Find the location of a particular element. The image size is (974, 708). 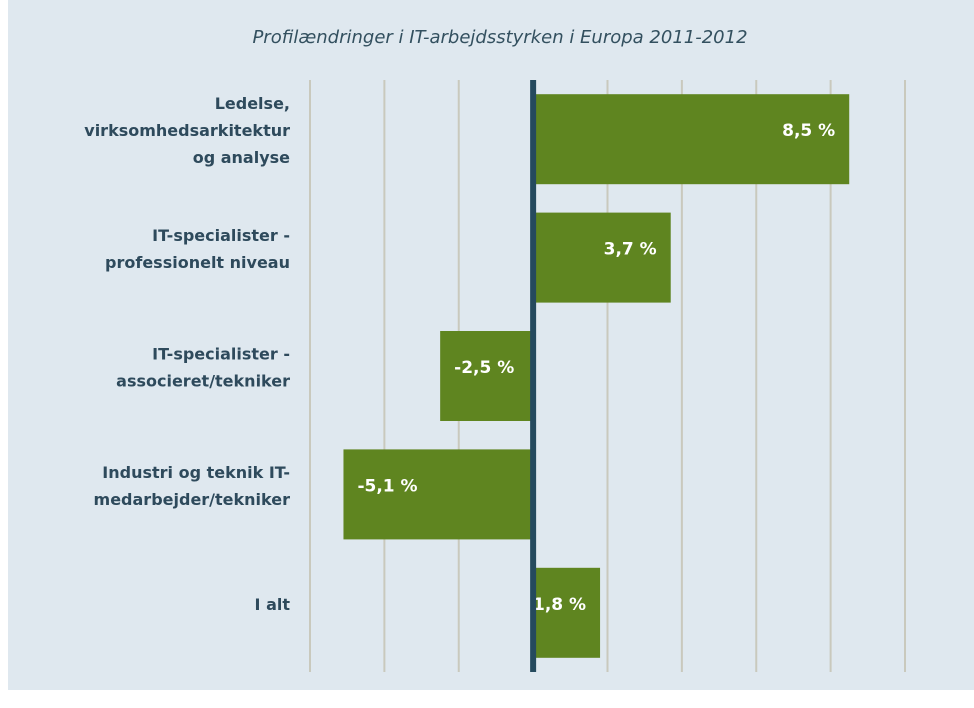

value-label: -2,5 % is located at coordinates (484, 368).